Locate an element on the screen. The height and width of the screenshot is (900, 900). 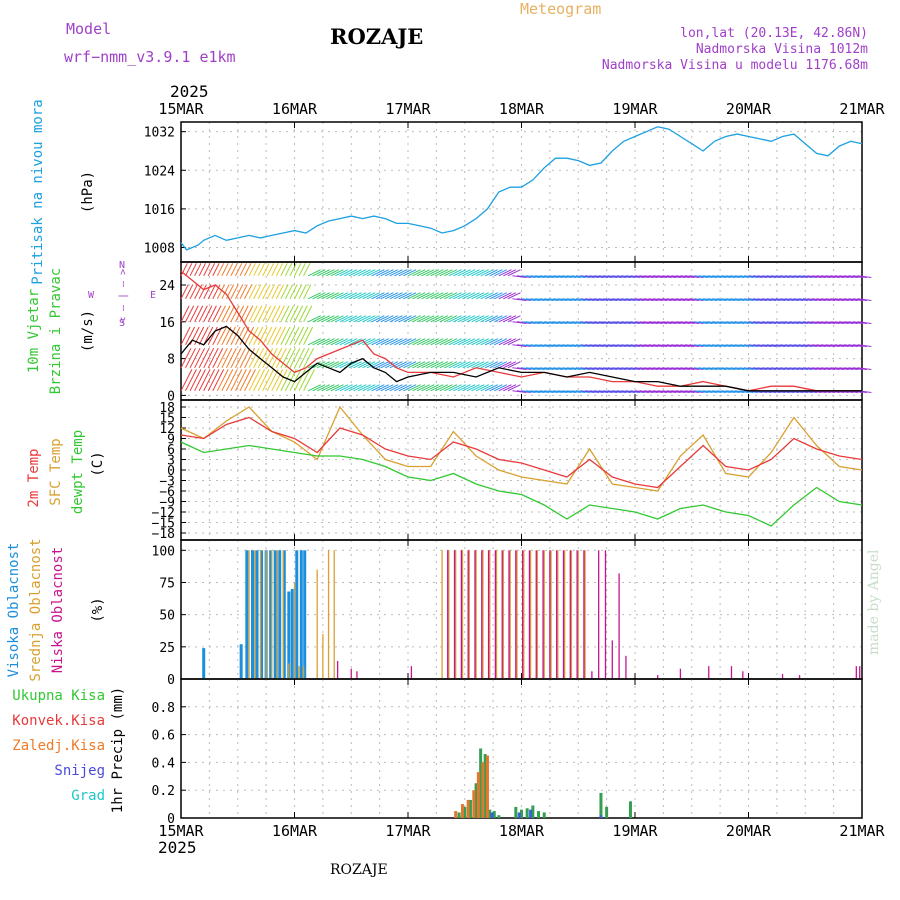
x-tick-label-top: 17MAR is located at coordinates (408, 109).